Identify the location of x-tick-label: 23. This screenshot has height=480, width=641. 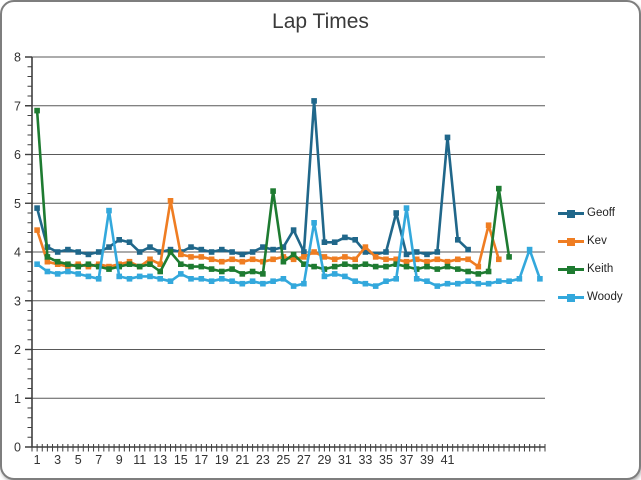
(263, 460).